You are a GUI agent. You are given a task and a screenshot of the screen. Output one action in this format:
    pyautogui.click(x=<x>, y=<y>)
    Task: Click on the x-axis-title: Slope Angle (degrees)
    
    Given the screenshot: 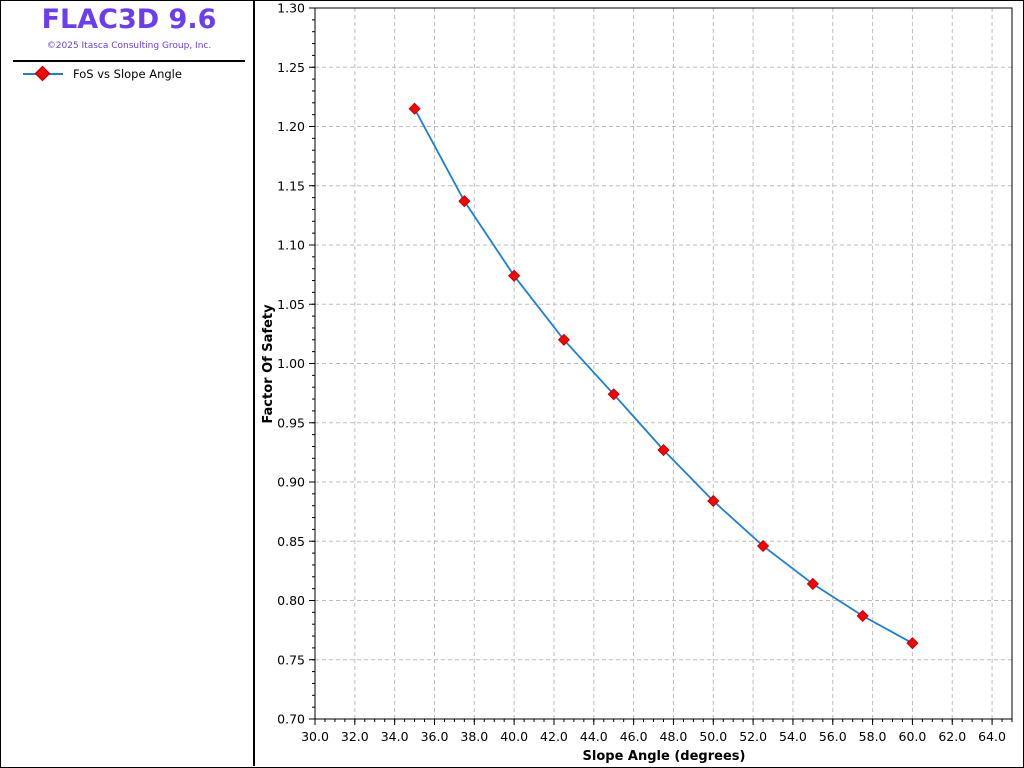 What is the action you would take?
    pyautogui.click(x=664, y=756)
    